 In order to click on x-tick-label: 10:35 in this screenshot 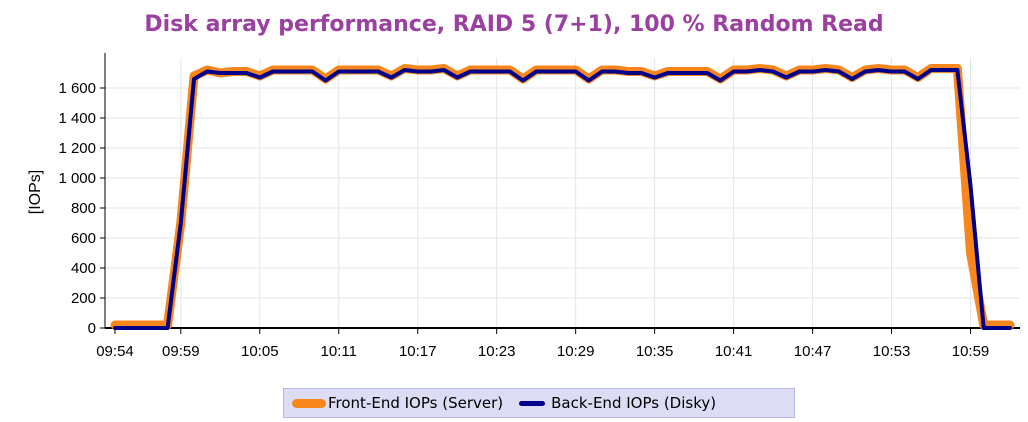, I will do `click(655, 351)`.